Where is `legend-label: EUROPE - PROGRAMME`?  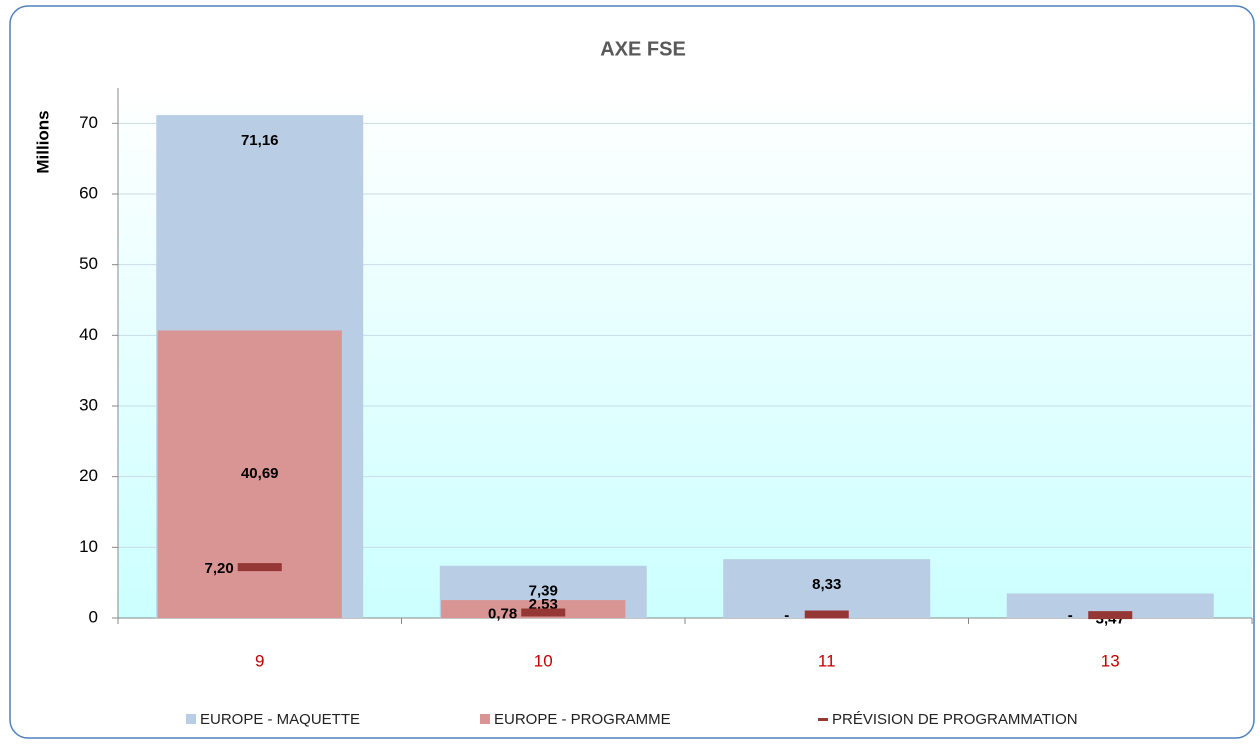
legend-label: EUROPE - PROGRAMME is located at coordinates (582, 719).